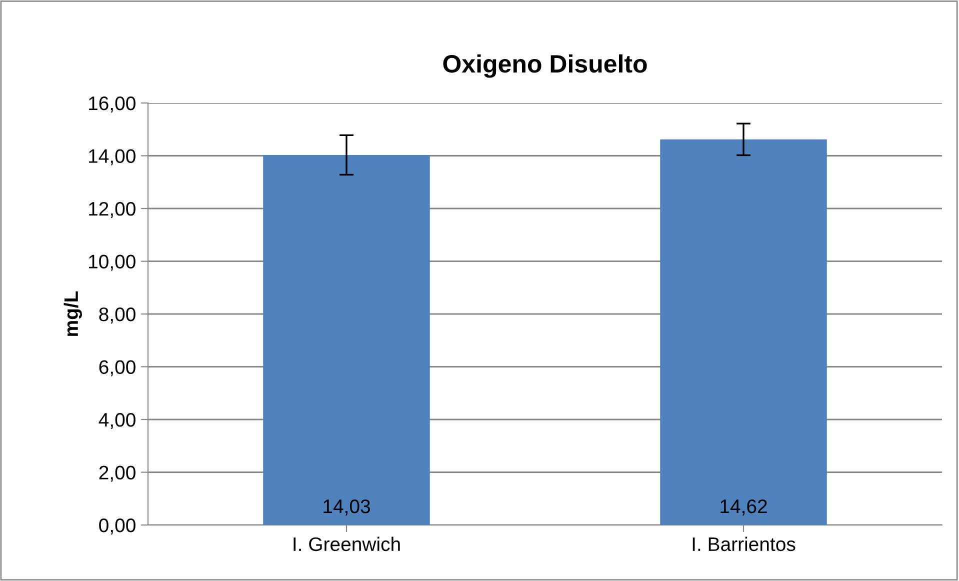  I want to click on data-label: 14,03, so click(347, 507).